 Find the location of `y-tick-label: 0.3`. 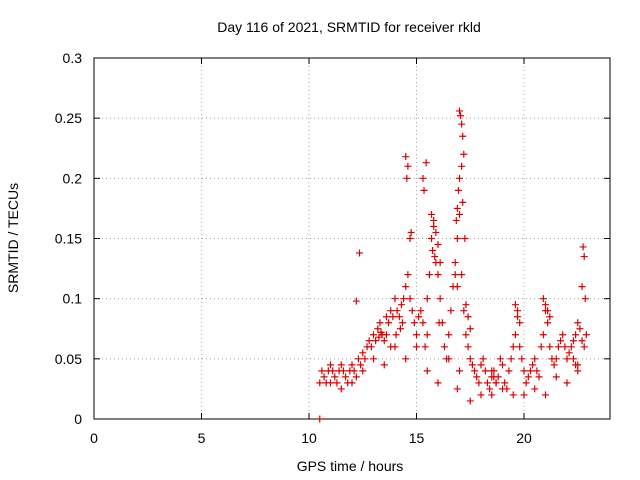

y-tick-label: 0.3 is located at coordinates (73, 58).